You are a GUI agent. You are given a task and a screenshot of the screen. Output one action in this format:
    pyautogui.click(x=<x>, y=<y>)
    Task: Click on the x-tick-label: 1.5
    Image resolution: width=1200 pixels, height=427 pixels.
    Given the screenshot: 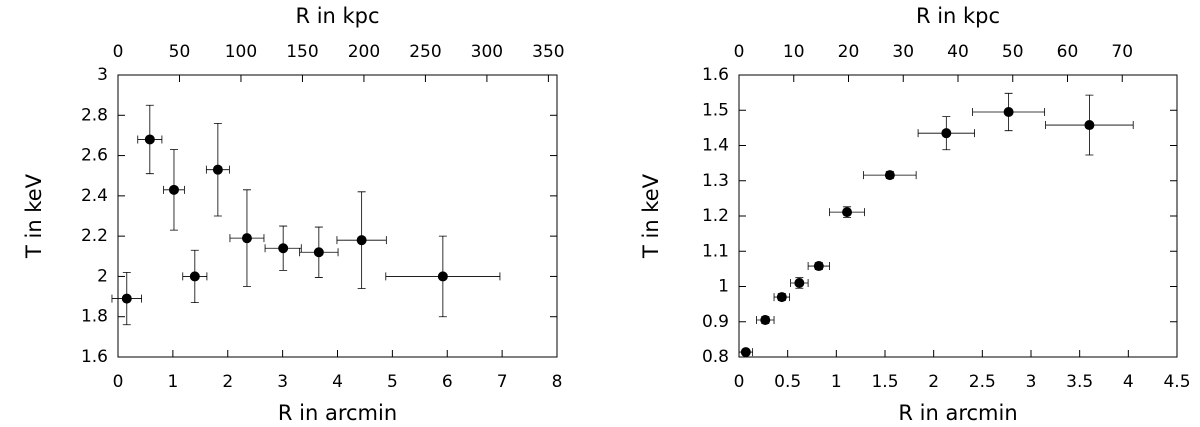 What is the action you would take?
    pyautogui.click(x=884, y=382)
    